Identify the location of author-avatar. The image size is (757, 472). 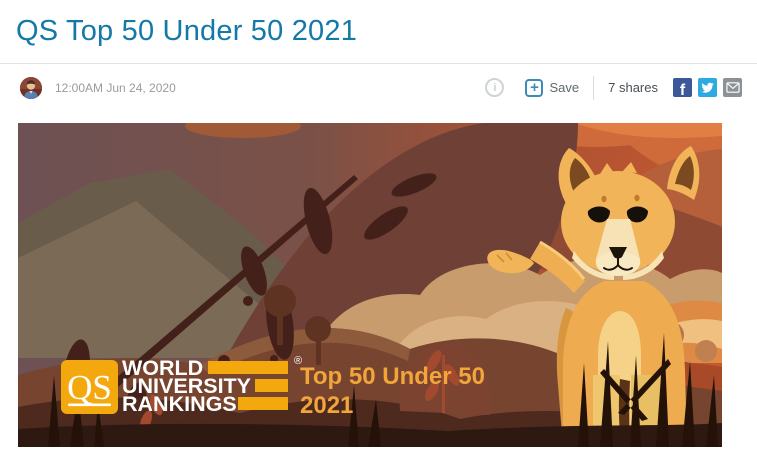
(31, 87).